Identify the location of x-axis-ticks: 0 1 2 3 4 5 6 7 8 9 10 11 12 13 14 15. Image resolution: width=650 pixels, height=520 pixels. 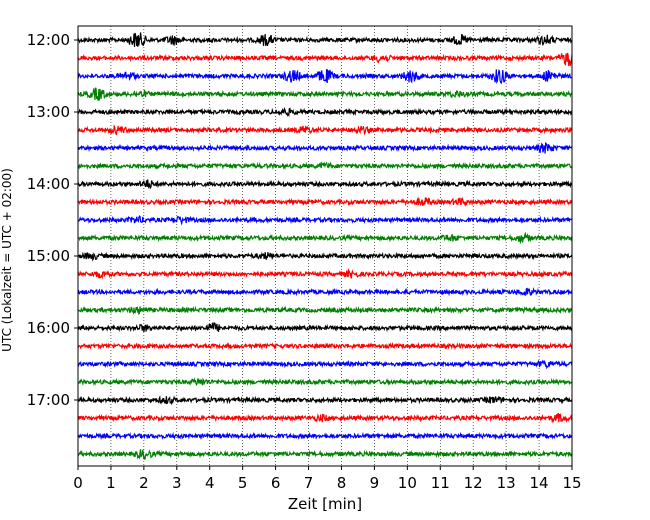
(327, 479).